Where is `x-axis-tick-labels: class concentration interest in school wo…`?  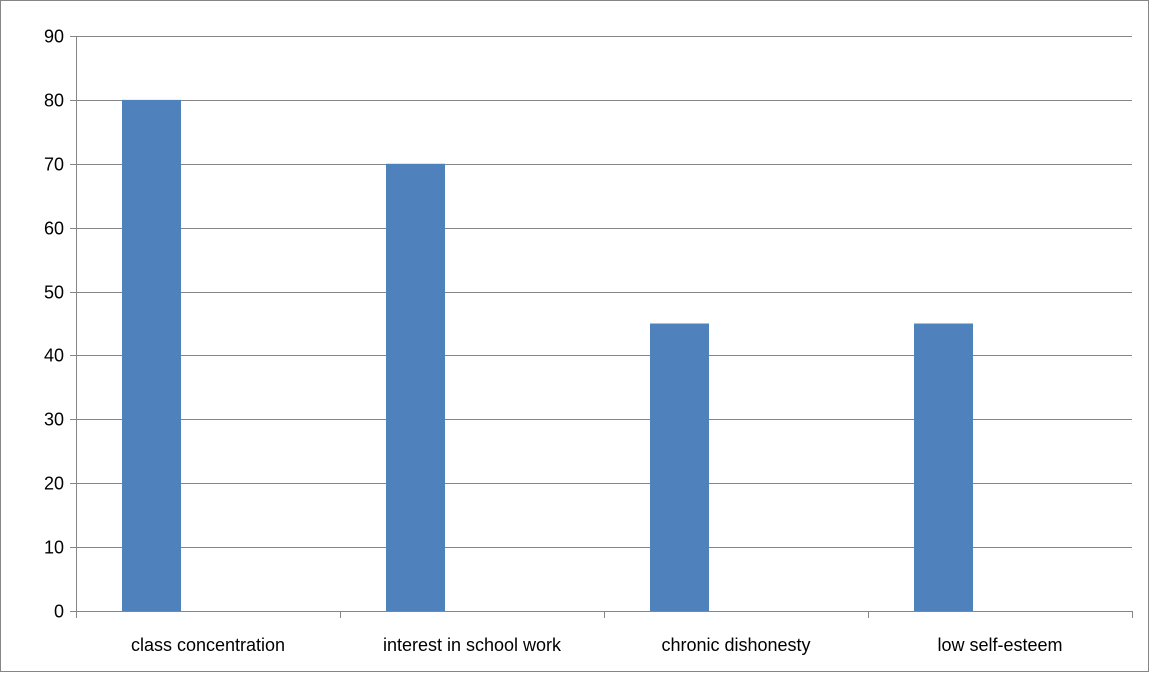
x-axis-tick-labels: class concentration interest in school wo… is located at coordinates (597, 645).